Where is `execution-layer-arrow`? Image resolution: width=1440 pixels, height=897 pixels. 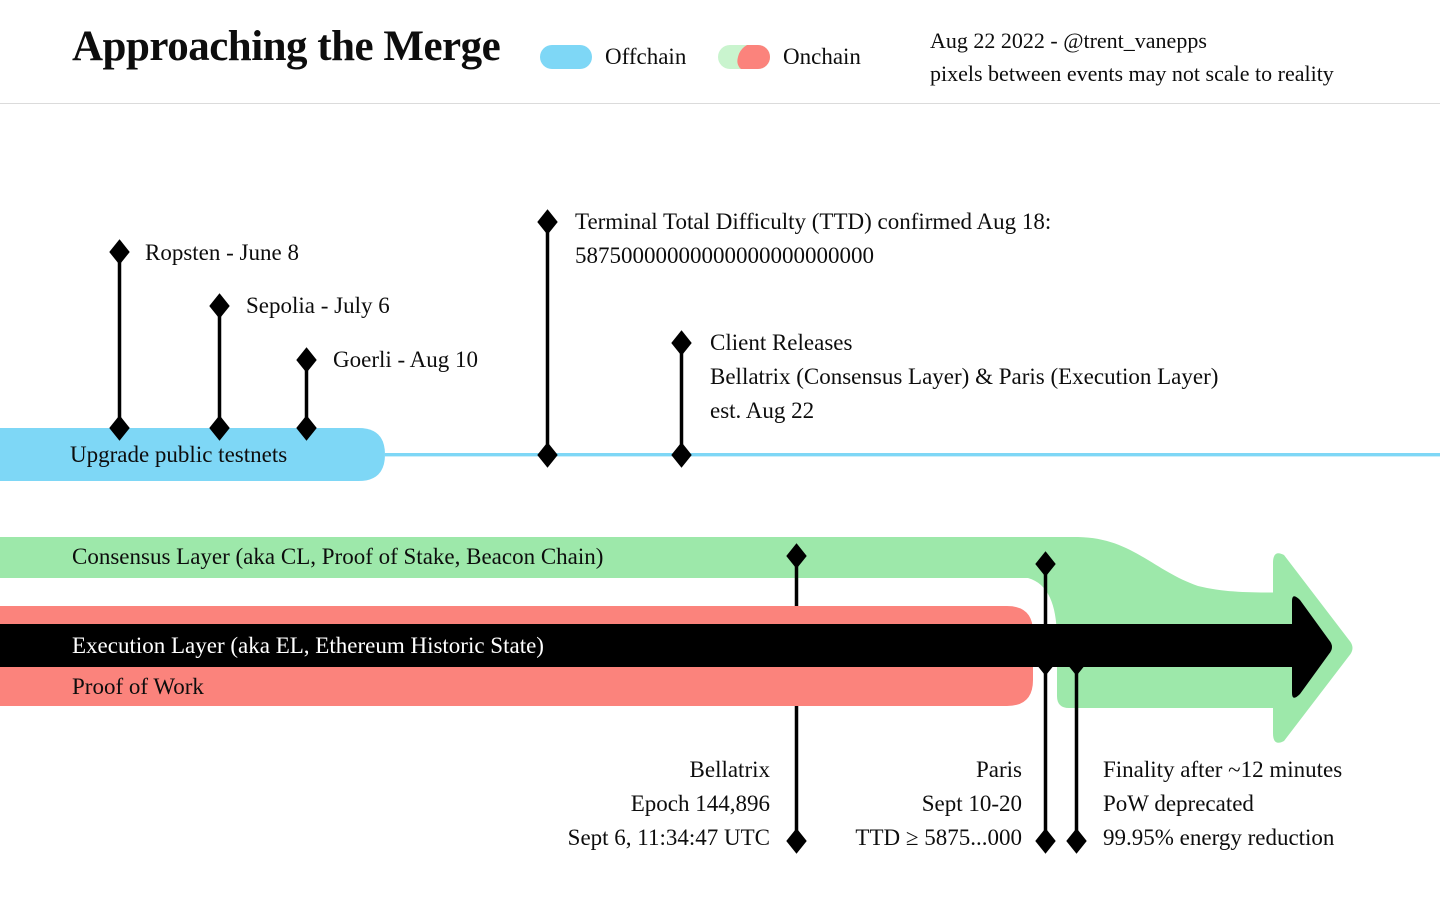 execution-layer-arrow is located at coordinates (666, 647).